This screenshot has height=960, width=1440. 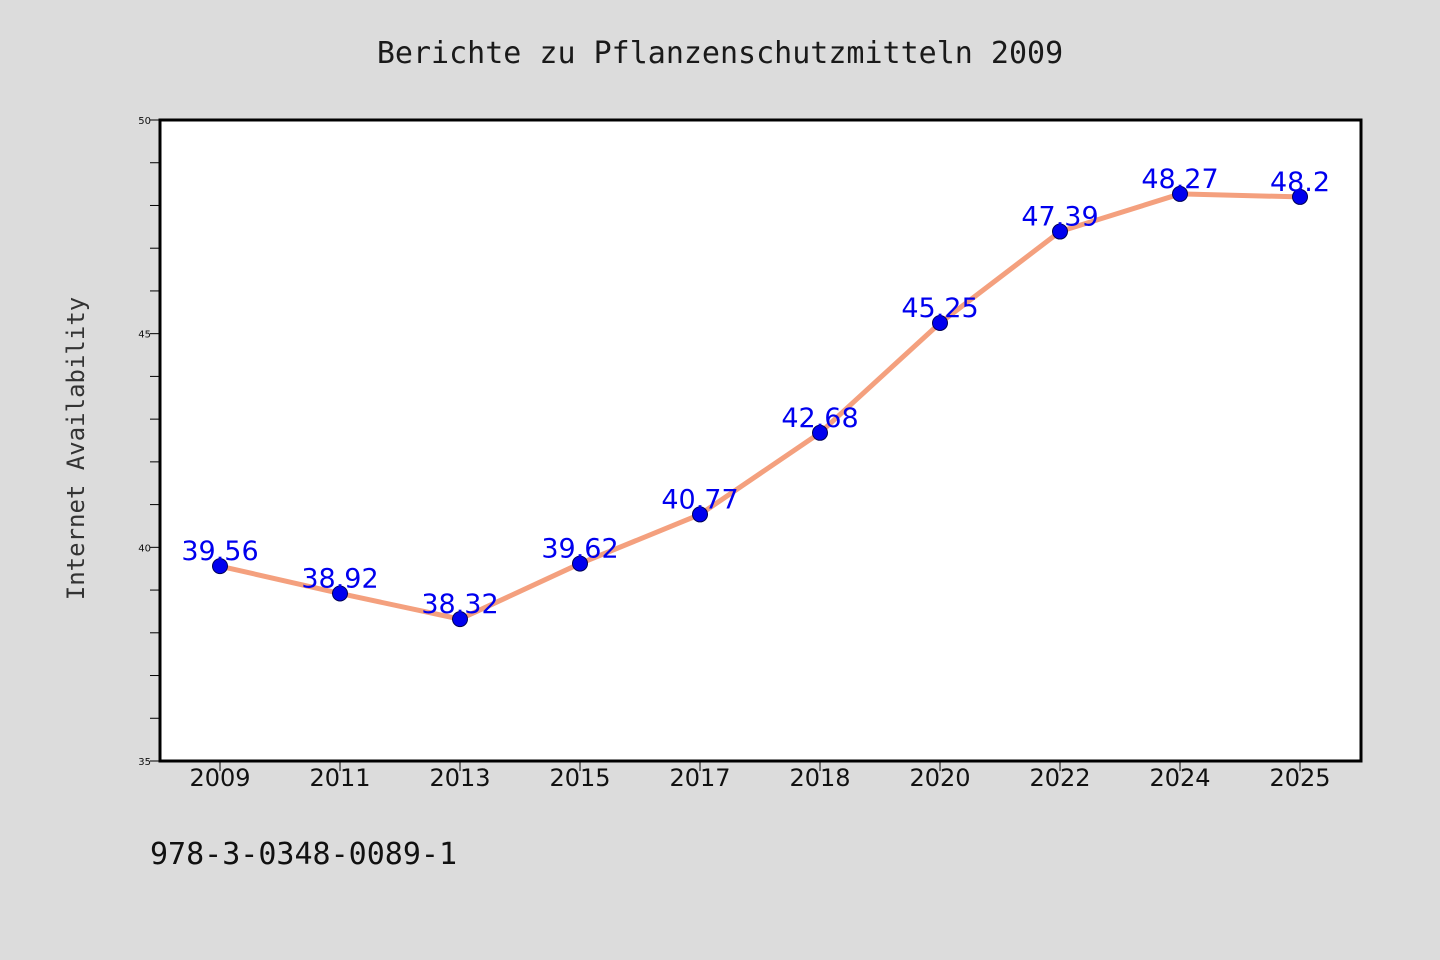 What do you see at coordinates (939, 778) in the screenshot?
I see `x-tick-label: 2020` at bounding box center [939, 778].